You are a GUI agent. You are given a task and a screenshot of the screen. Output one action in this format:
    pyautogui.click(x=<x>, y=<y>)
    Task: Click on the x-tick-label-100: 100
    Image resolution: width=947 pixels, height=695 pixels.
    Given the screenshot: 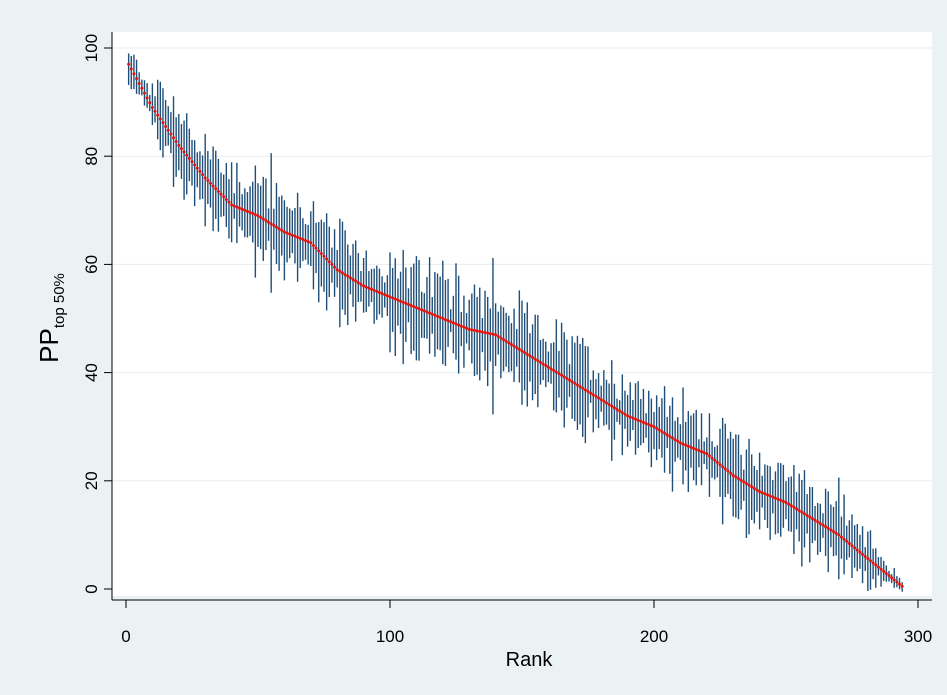 What is the action you would take?
    pyautogui.click(x=390, y=636)
    